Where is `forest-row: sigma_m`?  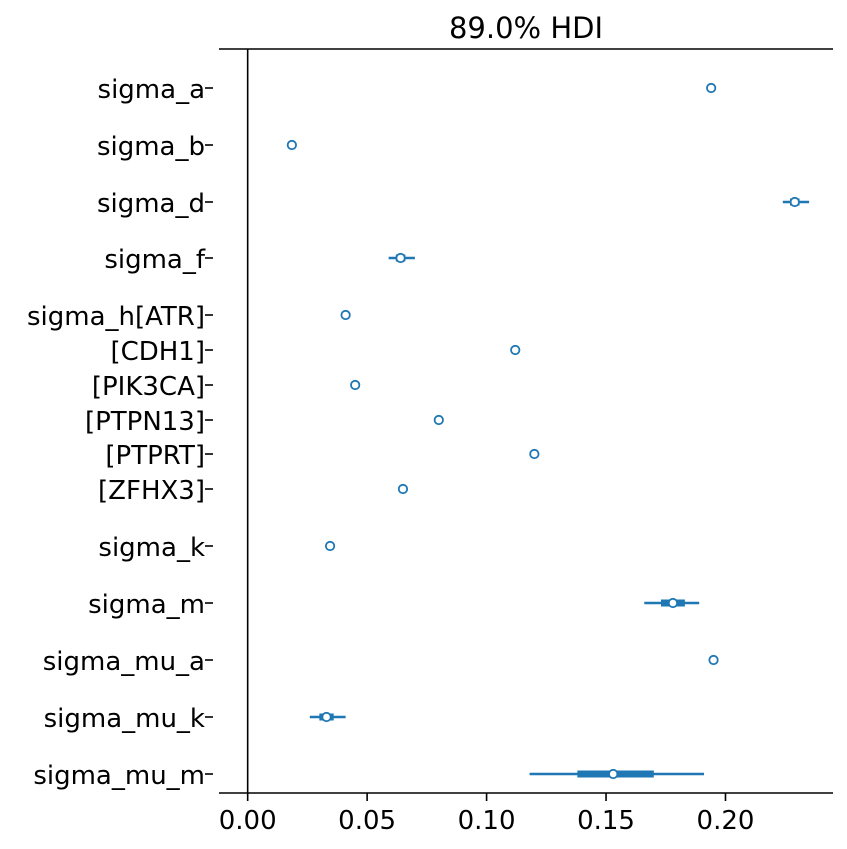 forest-row: sigma_m is located at coordinates (394, 605).